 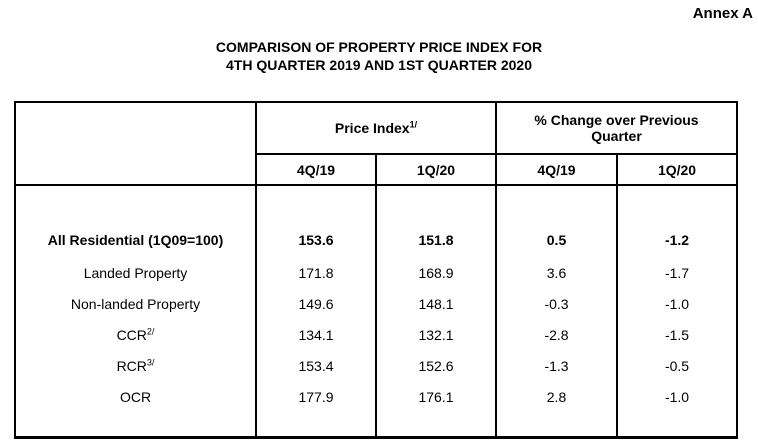 I want to click on cell-value: -1.2, so click(x=677, y=220).